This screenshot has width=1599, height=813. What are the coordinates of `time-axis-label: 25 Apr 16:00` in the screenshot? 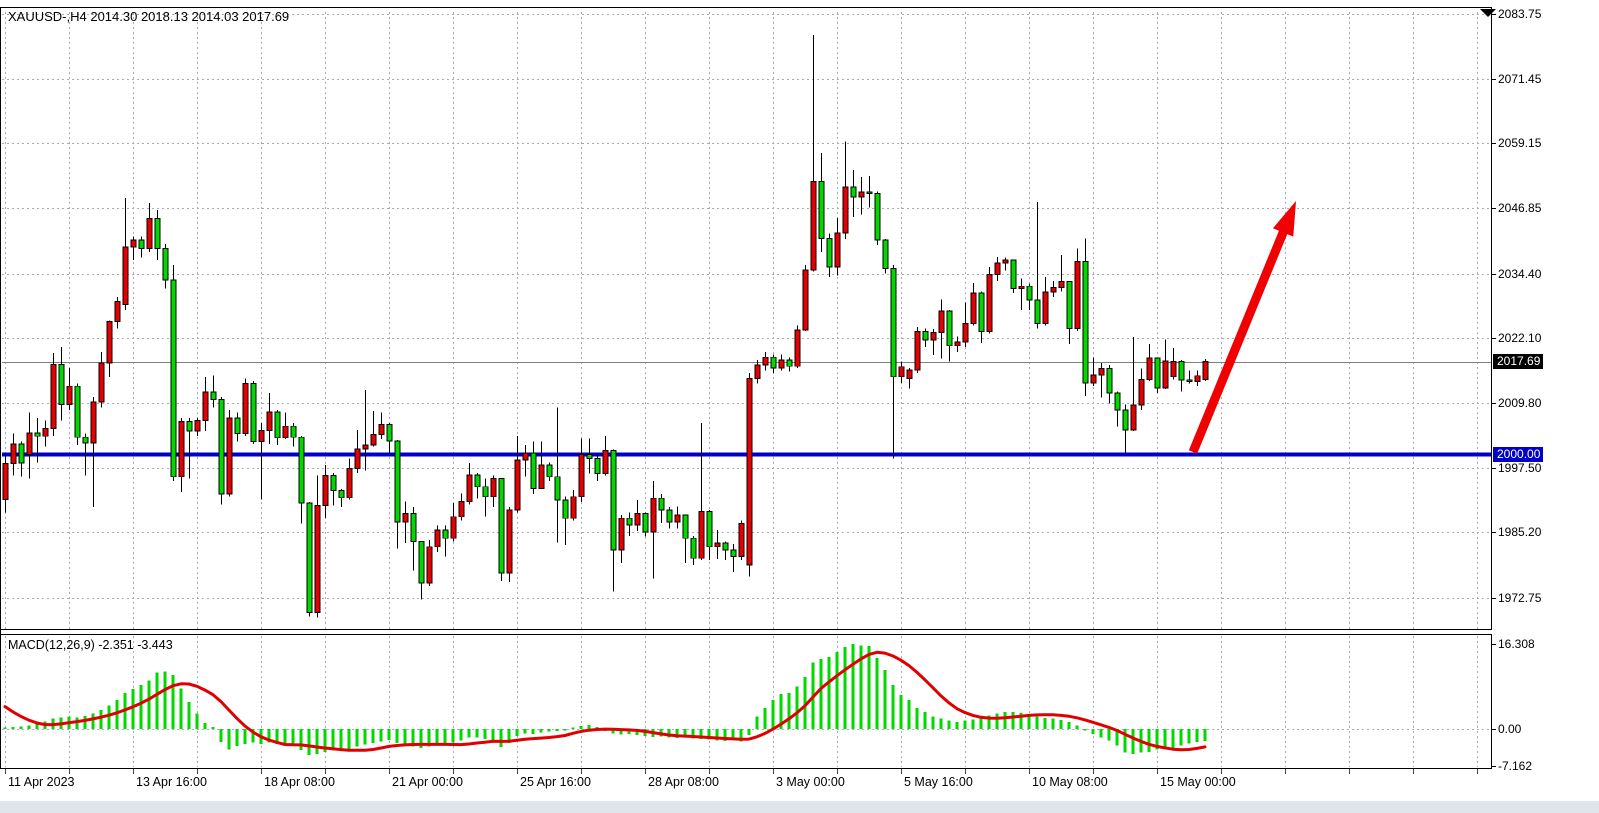 It's located at (555, 782).